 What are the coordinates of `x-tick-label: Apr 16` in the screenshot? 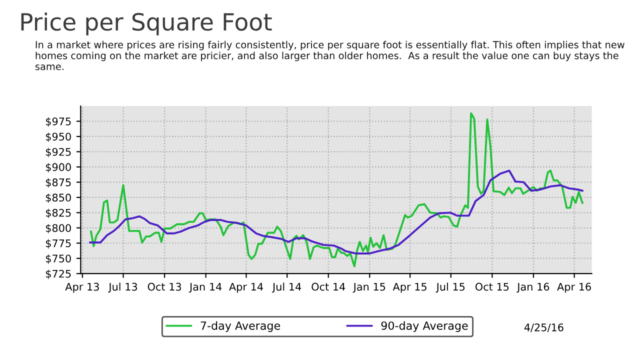 It's located at (574, 287).